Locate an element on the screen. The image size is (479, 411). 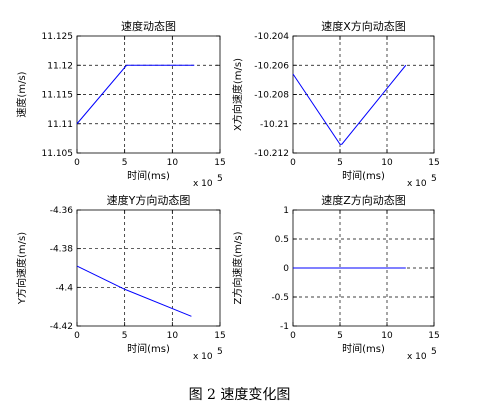
y-tick-label: -10.212 is located at coordinates (271, 154).